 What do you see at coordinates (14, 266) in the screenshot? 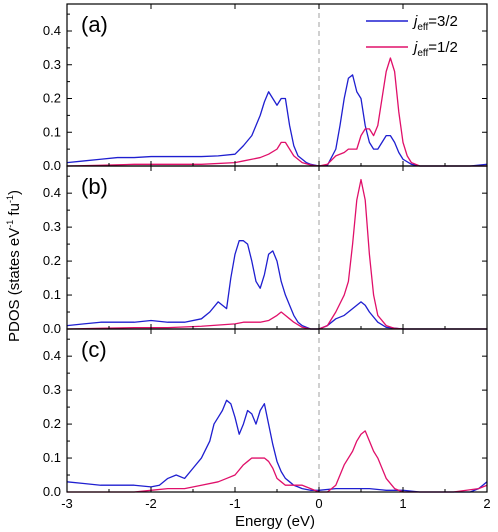
I see `y-axis-title: PDOS (states eV-1 fu-1)` at bounding box center [14, 266].